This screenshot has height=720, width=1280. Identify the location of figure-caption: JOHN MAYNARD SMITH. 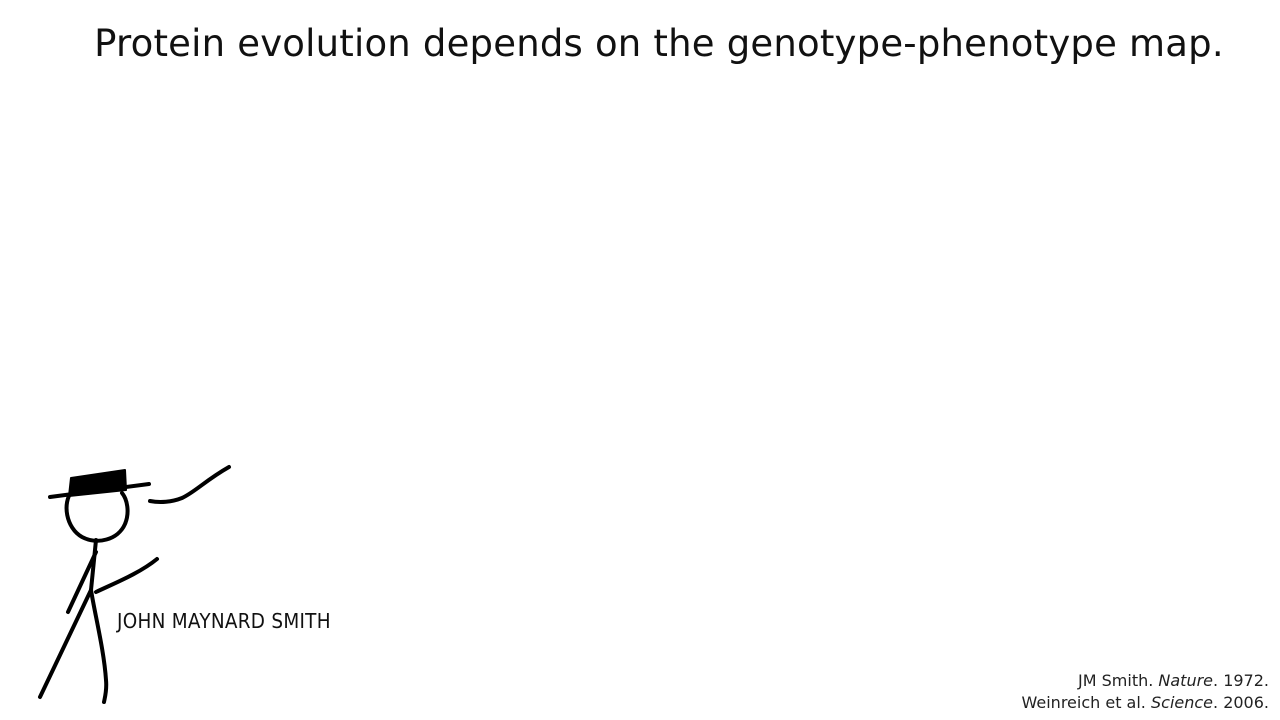
(224, 621).